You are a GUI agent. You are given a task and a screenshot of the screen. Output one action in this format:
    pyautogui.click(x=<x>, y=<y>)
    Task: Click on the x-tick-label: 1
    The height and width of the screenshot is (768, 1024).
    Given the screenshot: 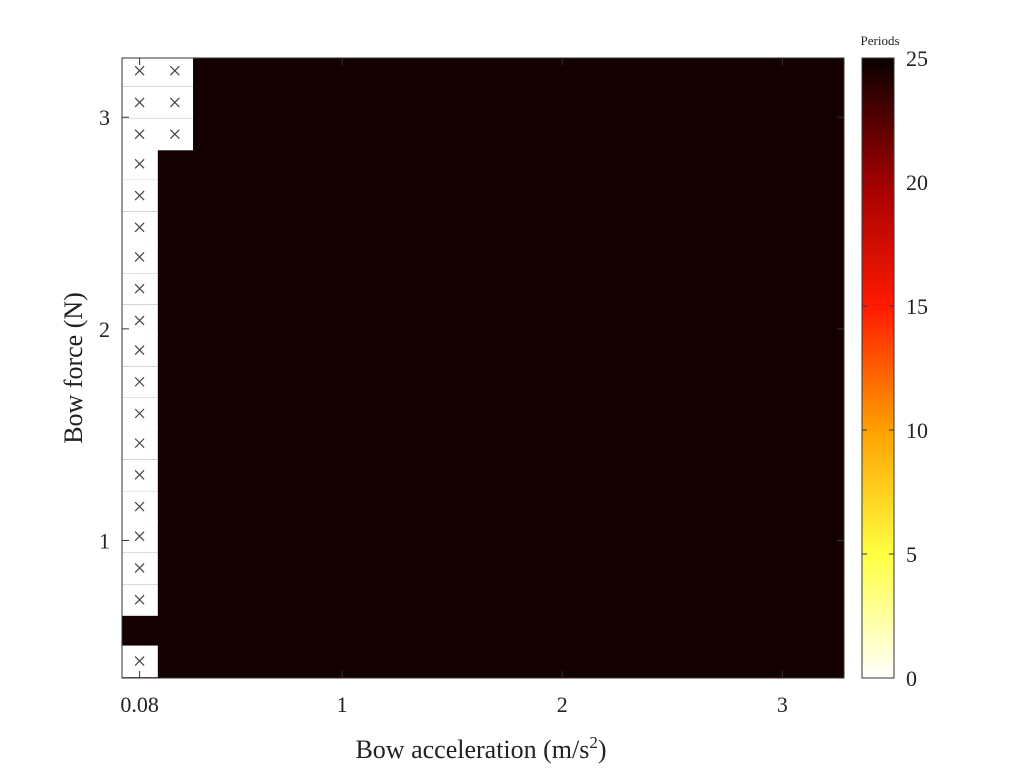 What is the action you would take?
    pyautogui.click(x=342, y=704)
    